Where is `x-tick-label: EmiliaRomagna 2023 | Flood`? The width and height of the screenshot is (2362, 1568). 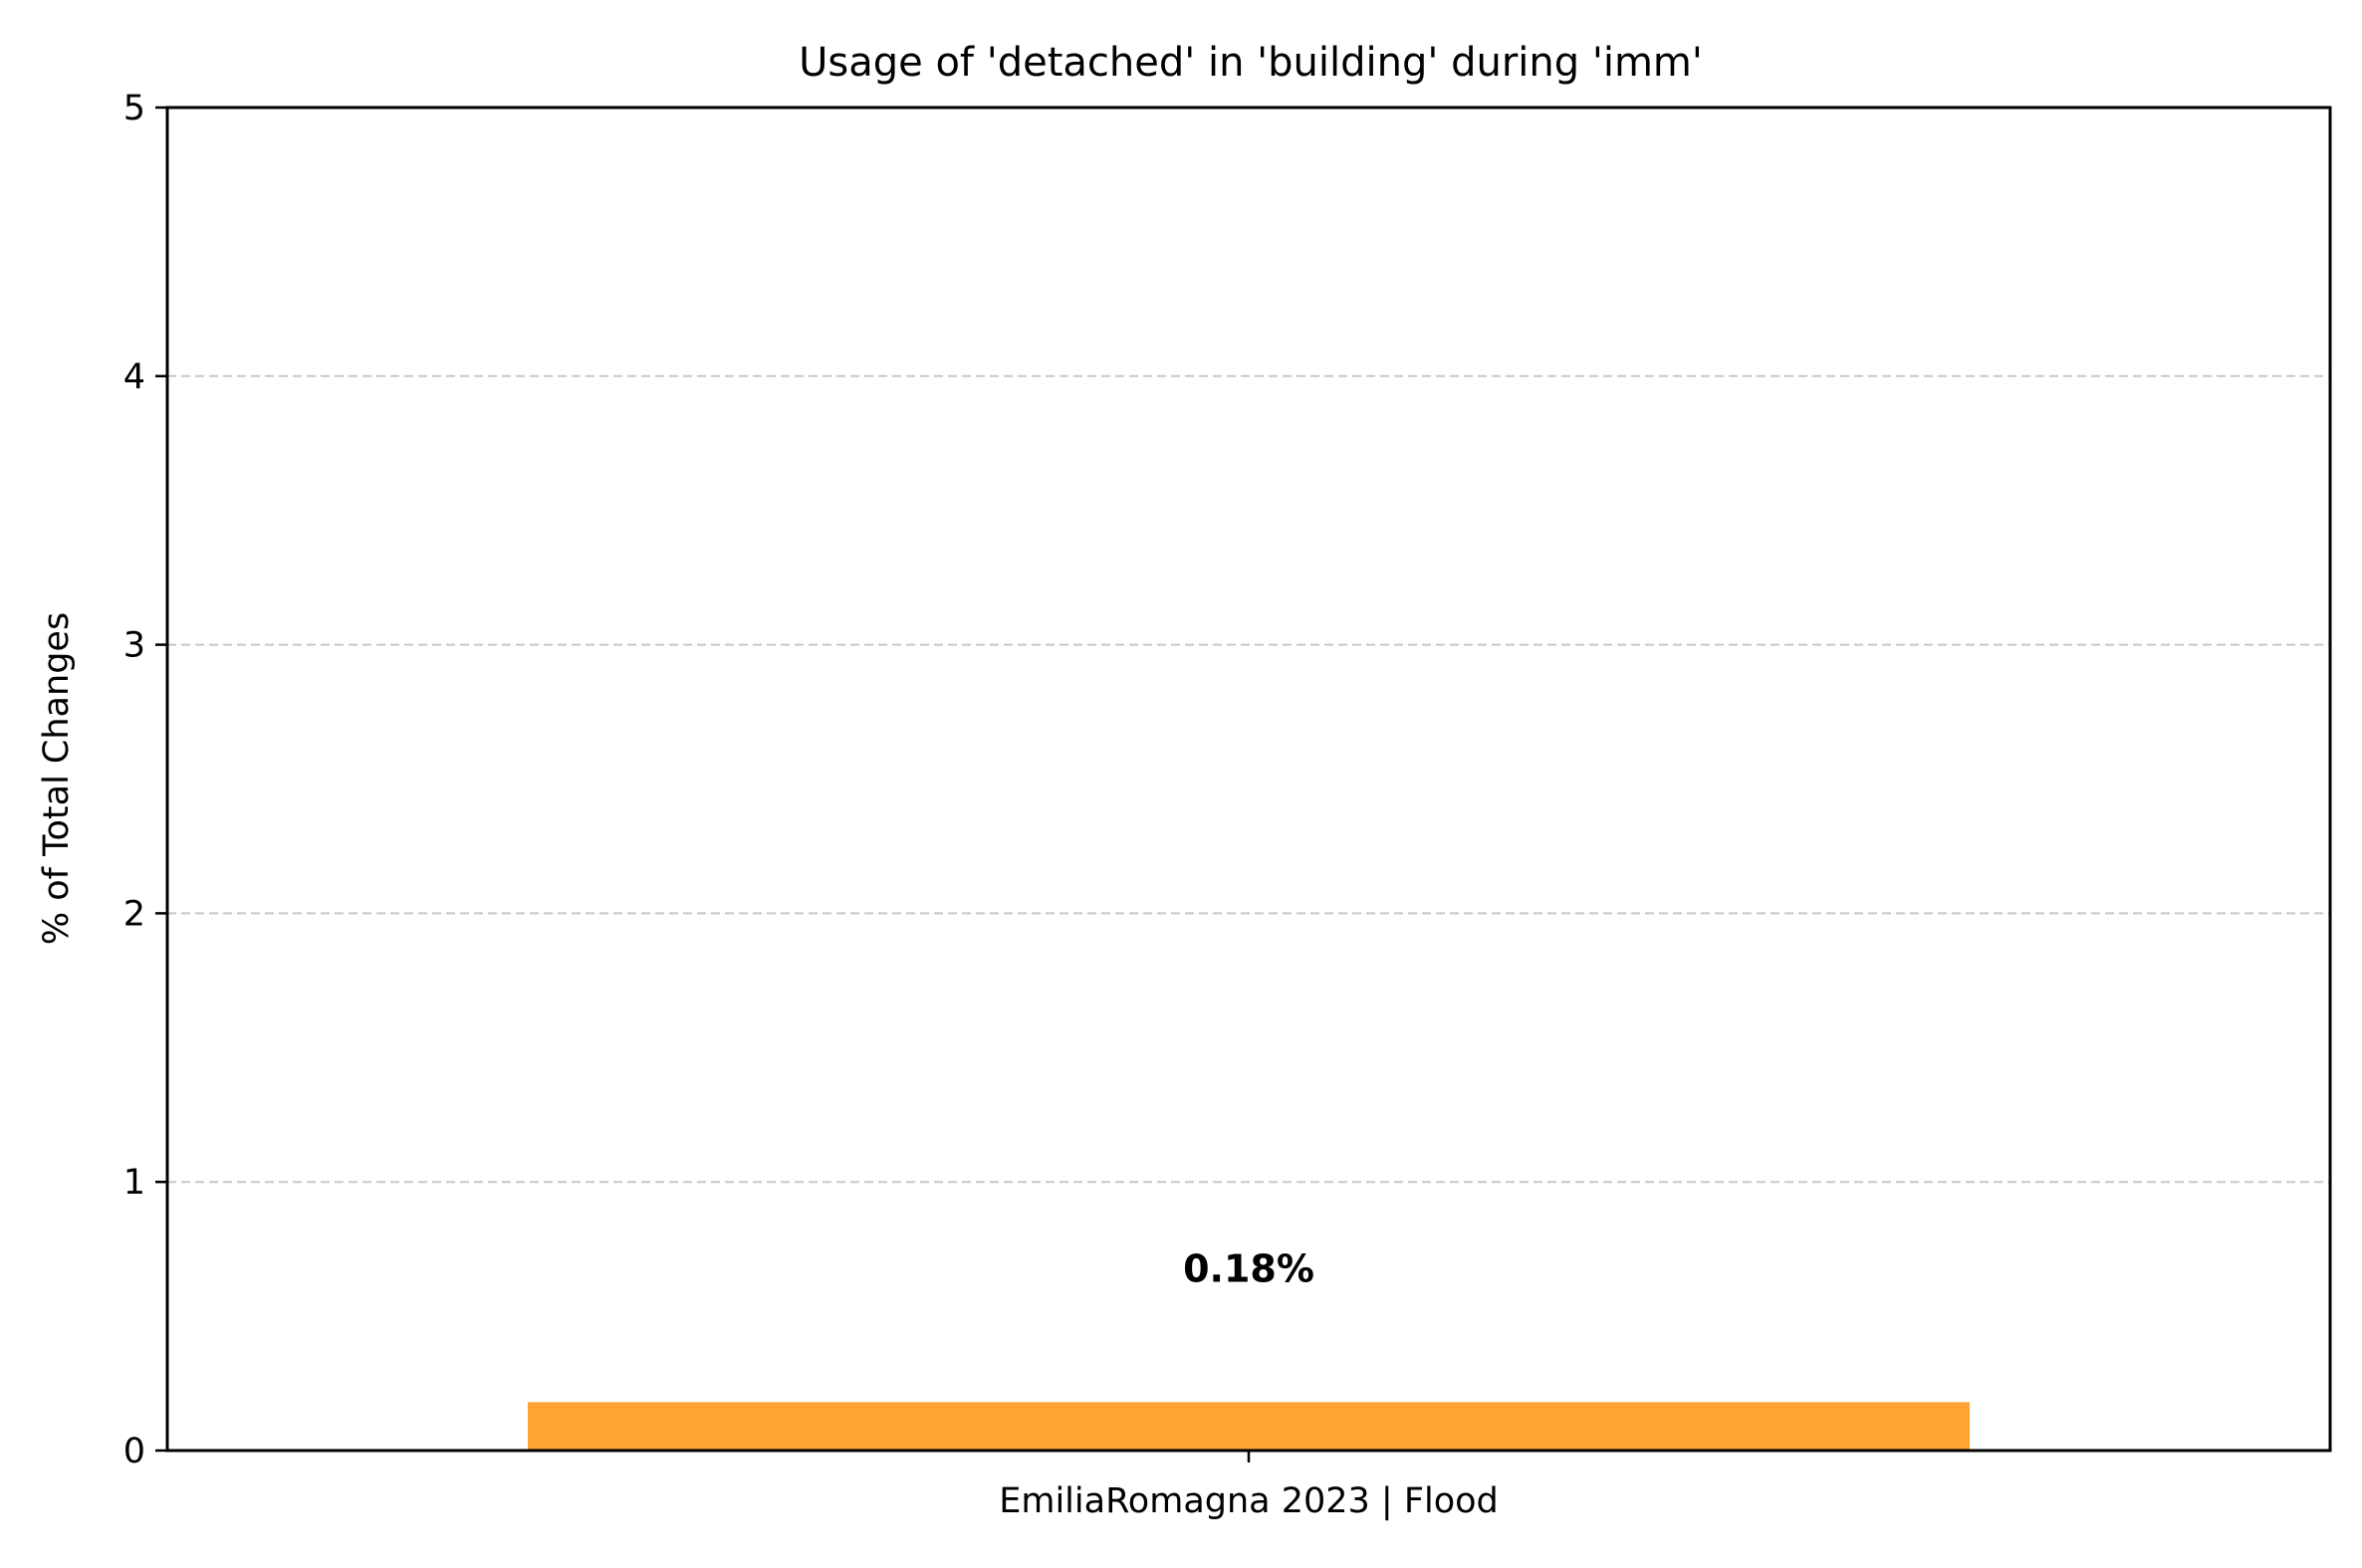
x-tick-label: EmiliaRomagna 2023 | Flood is located at coordinates (1249, 1501).